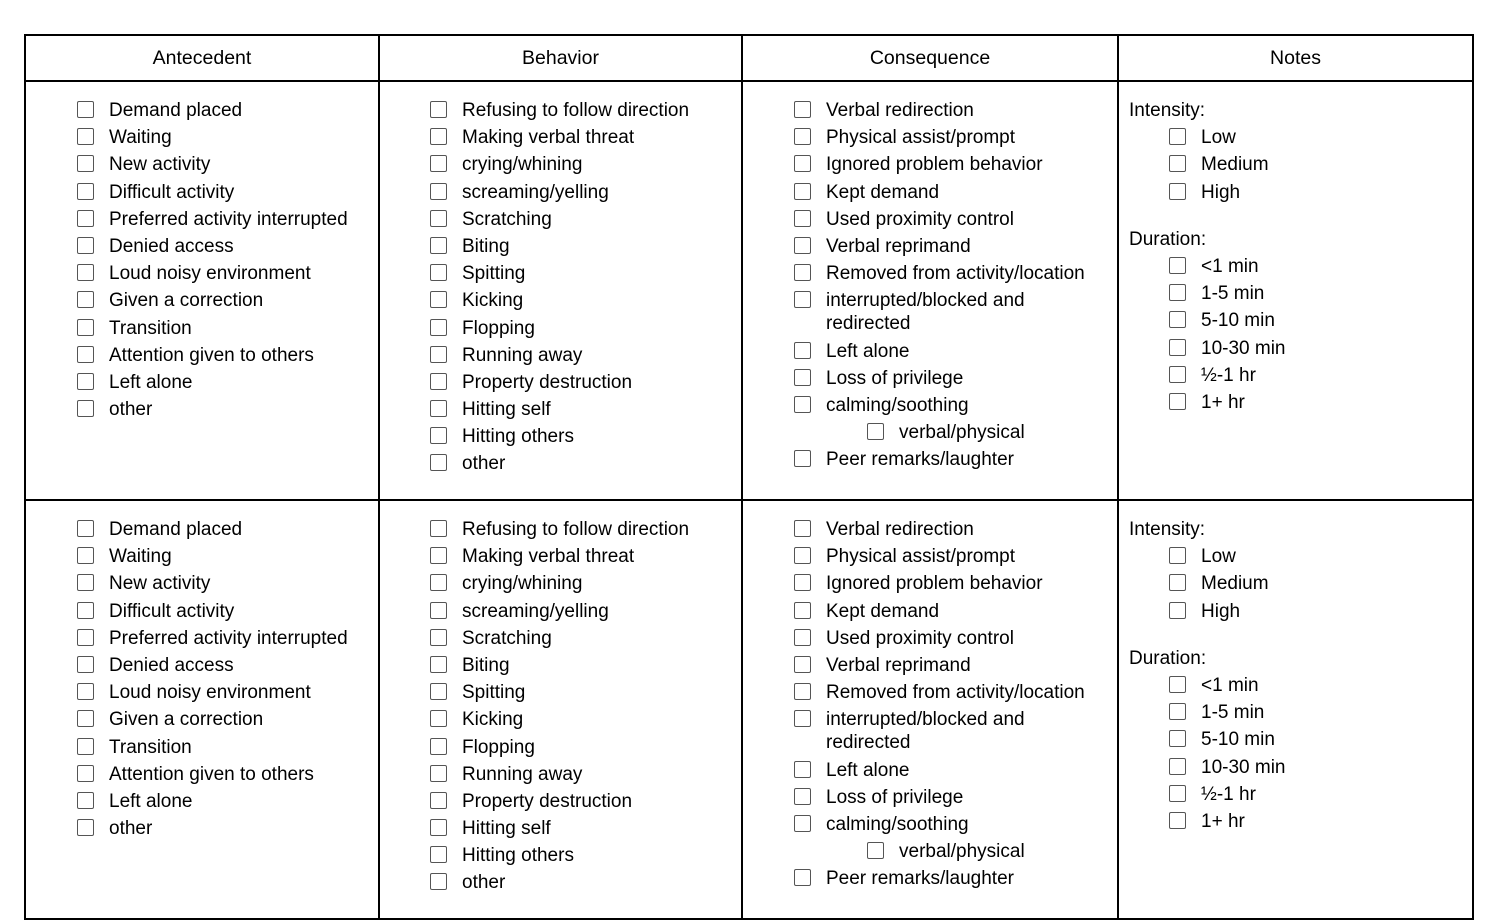 The width and height of the screenshot is (1490, 920). What do you see at coordinates (585, 638) in the screenshot?
I see `behavior-option: Scratching` at bounding box center [585, 638].